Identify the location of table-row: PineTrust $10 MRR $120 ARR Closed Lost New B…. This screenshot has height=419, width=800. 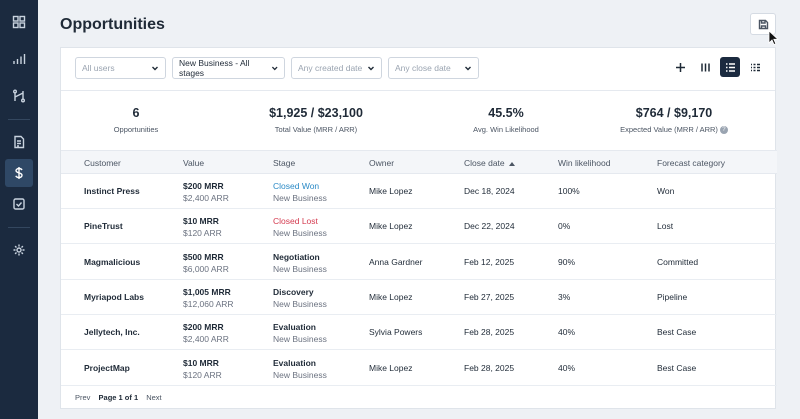
(419, 227).